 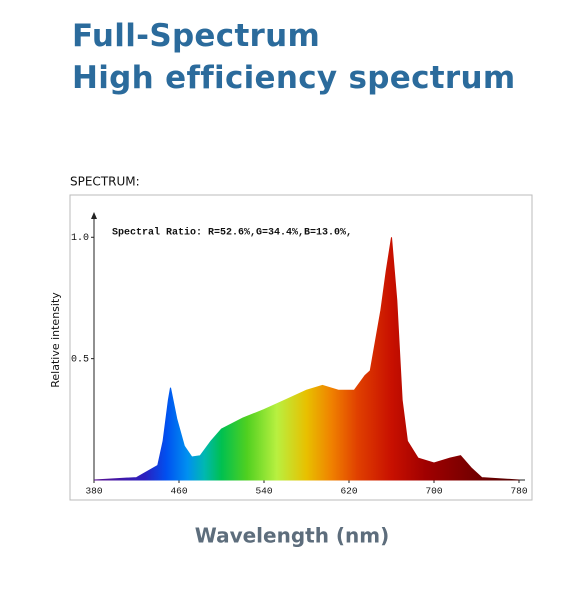 What do you see at coordinates (292, 536) in the screenshot?
I see `x-axis-label: Wavelength (nm)` at bounding box center [292, 536].